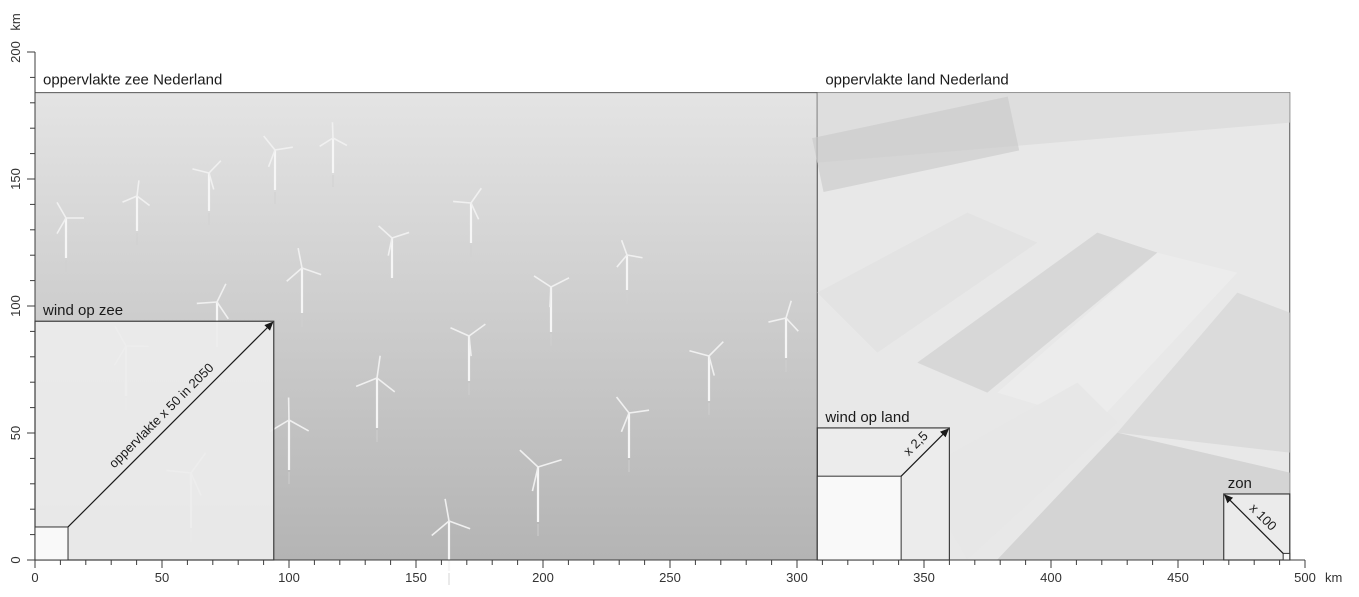 The width and height of the screenshot is (1359, 597). I want to click on wind-sea-label: wind op zee, so click(82, 310).